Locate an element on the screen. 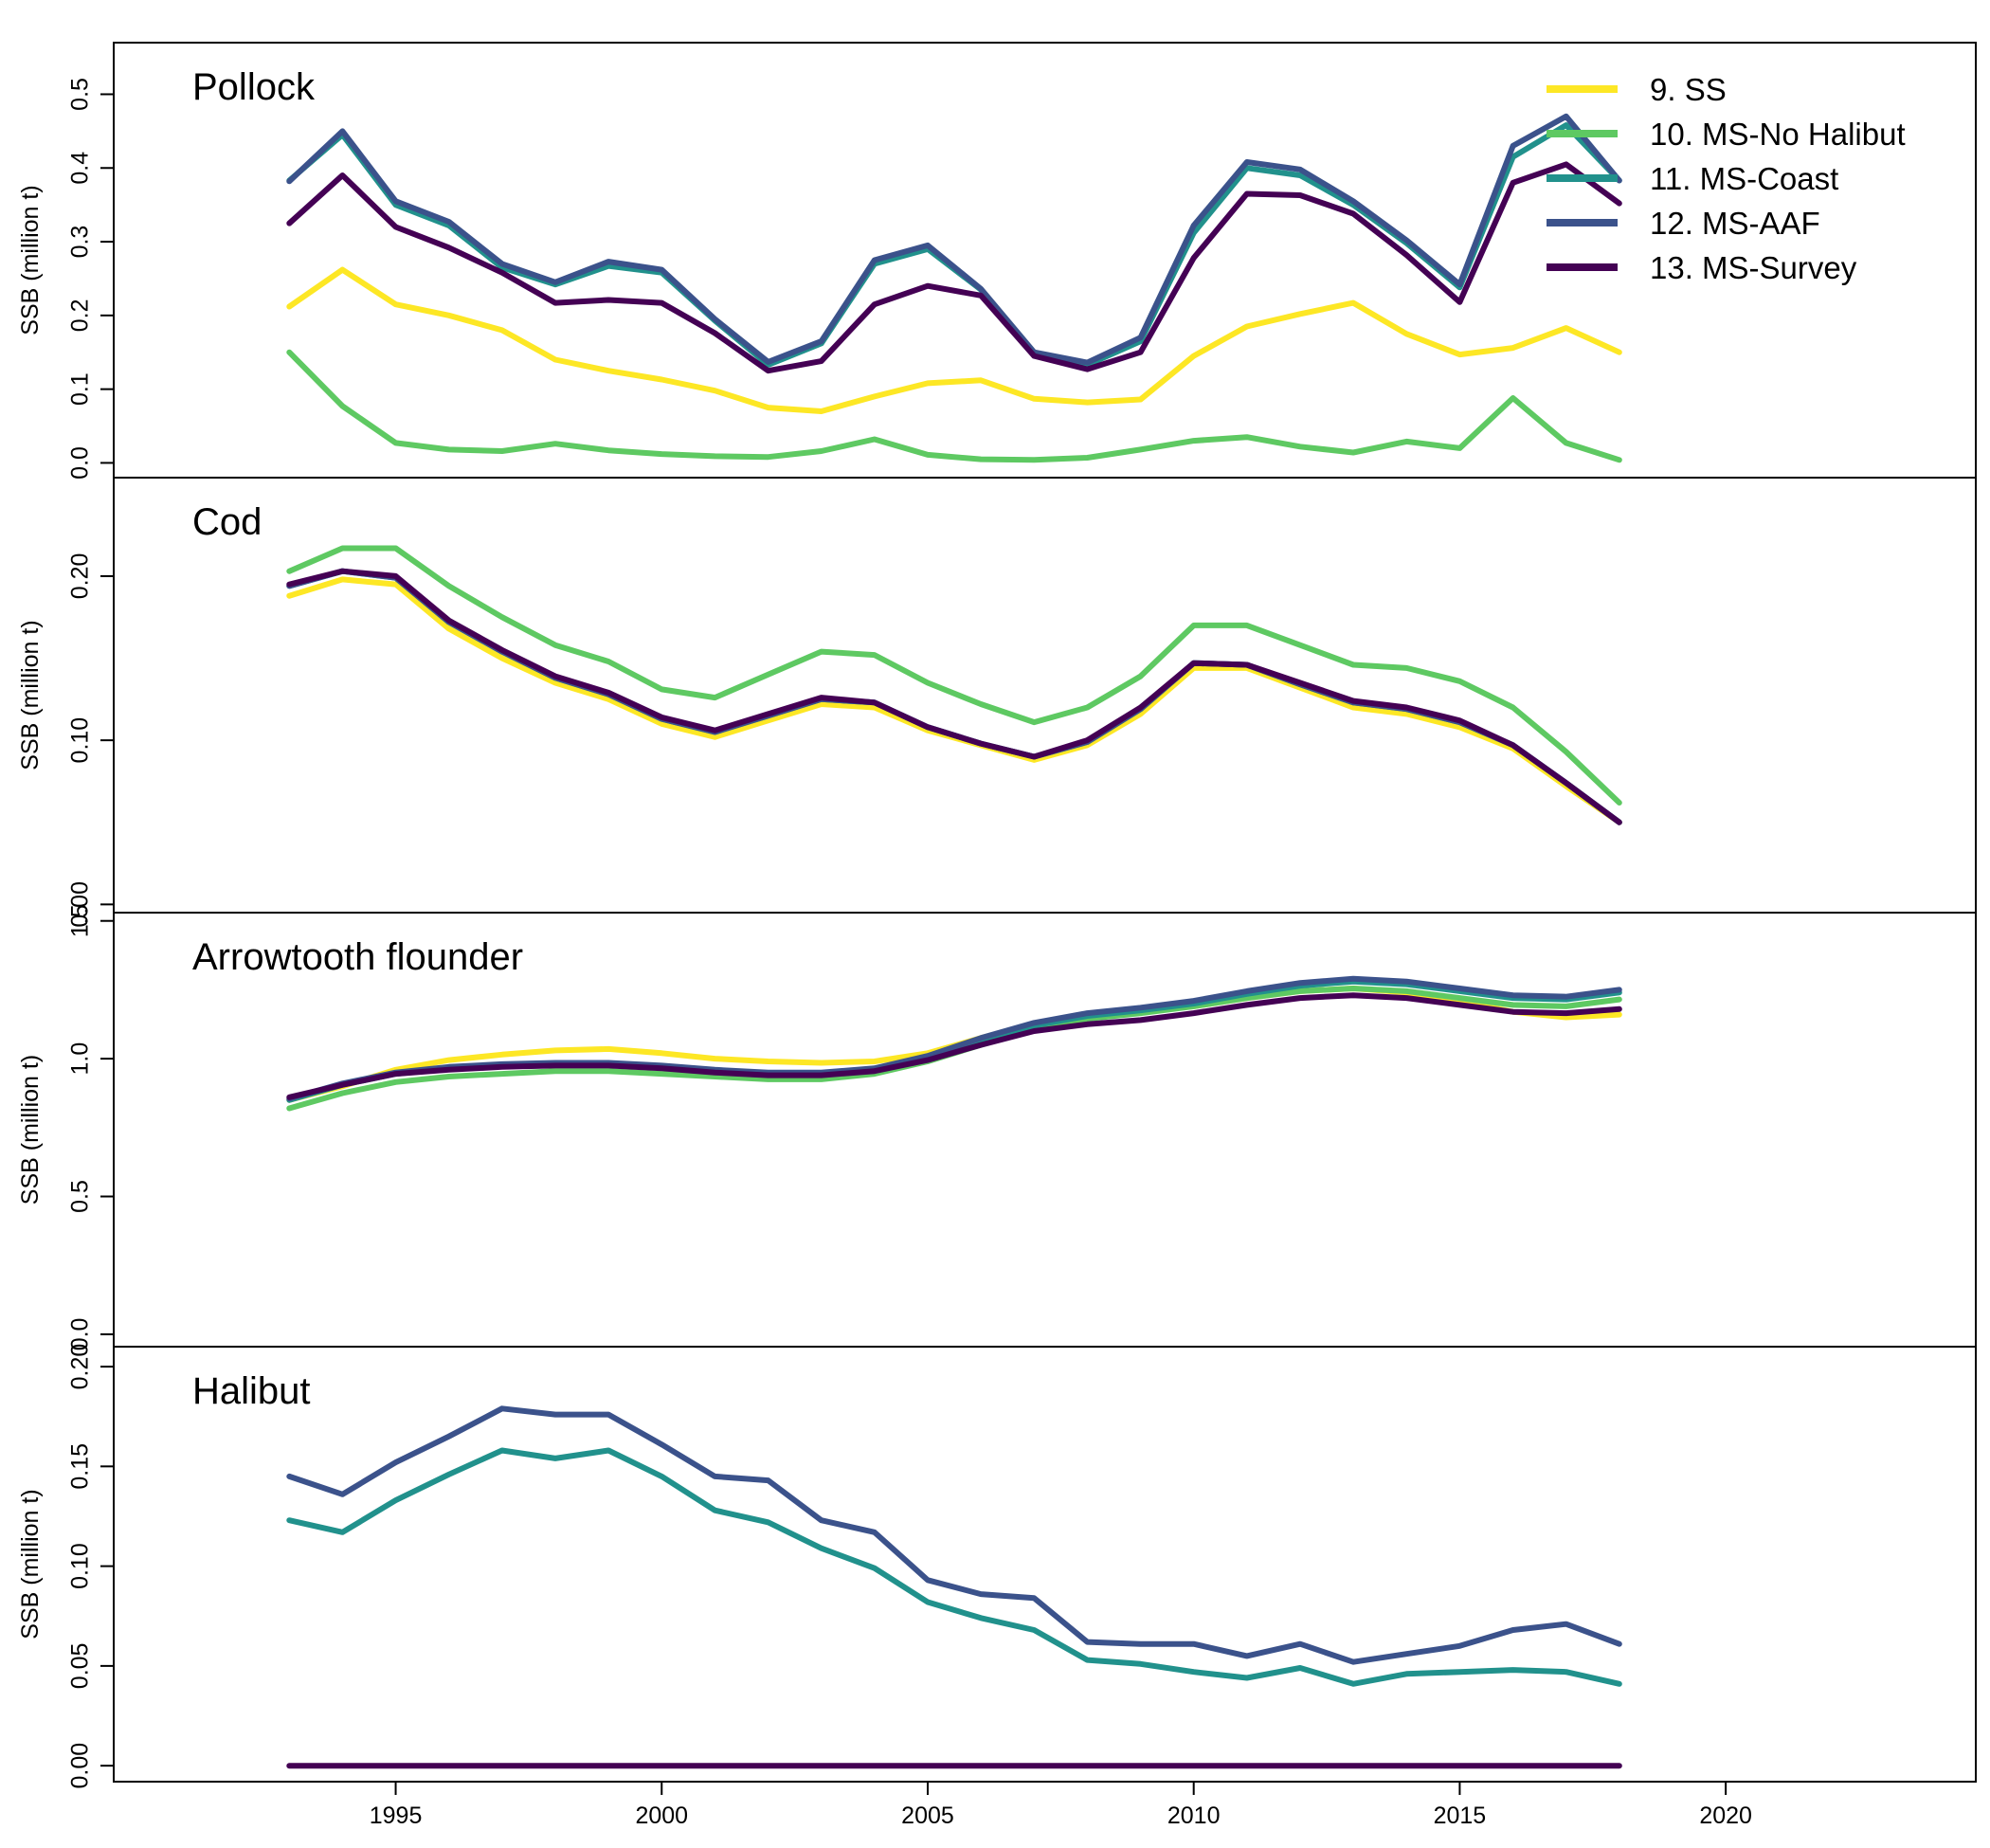  x-tick-label: 2005 is located at coordinates (927, 1816).